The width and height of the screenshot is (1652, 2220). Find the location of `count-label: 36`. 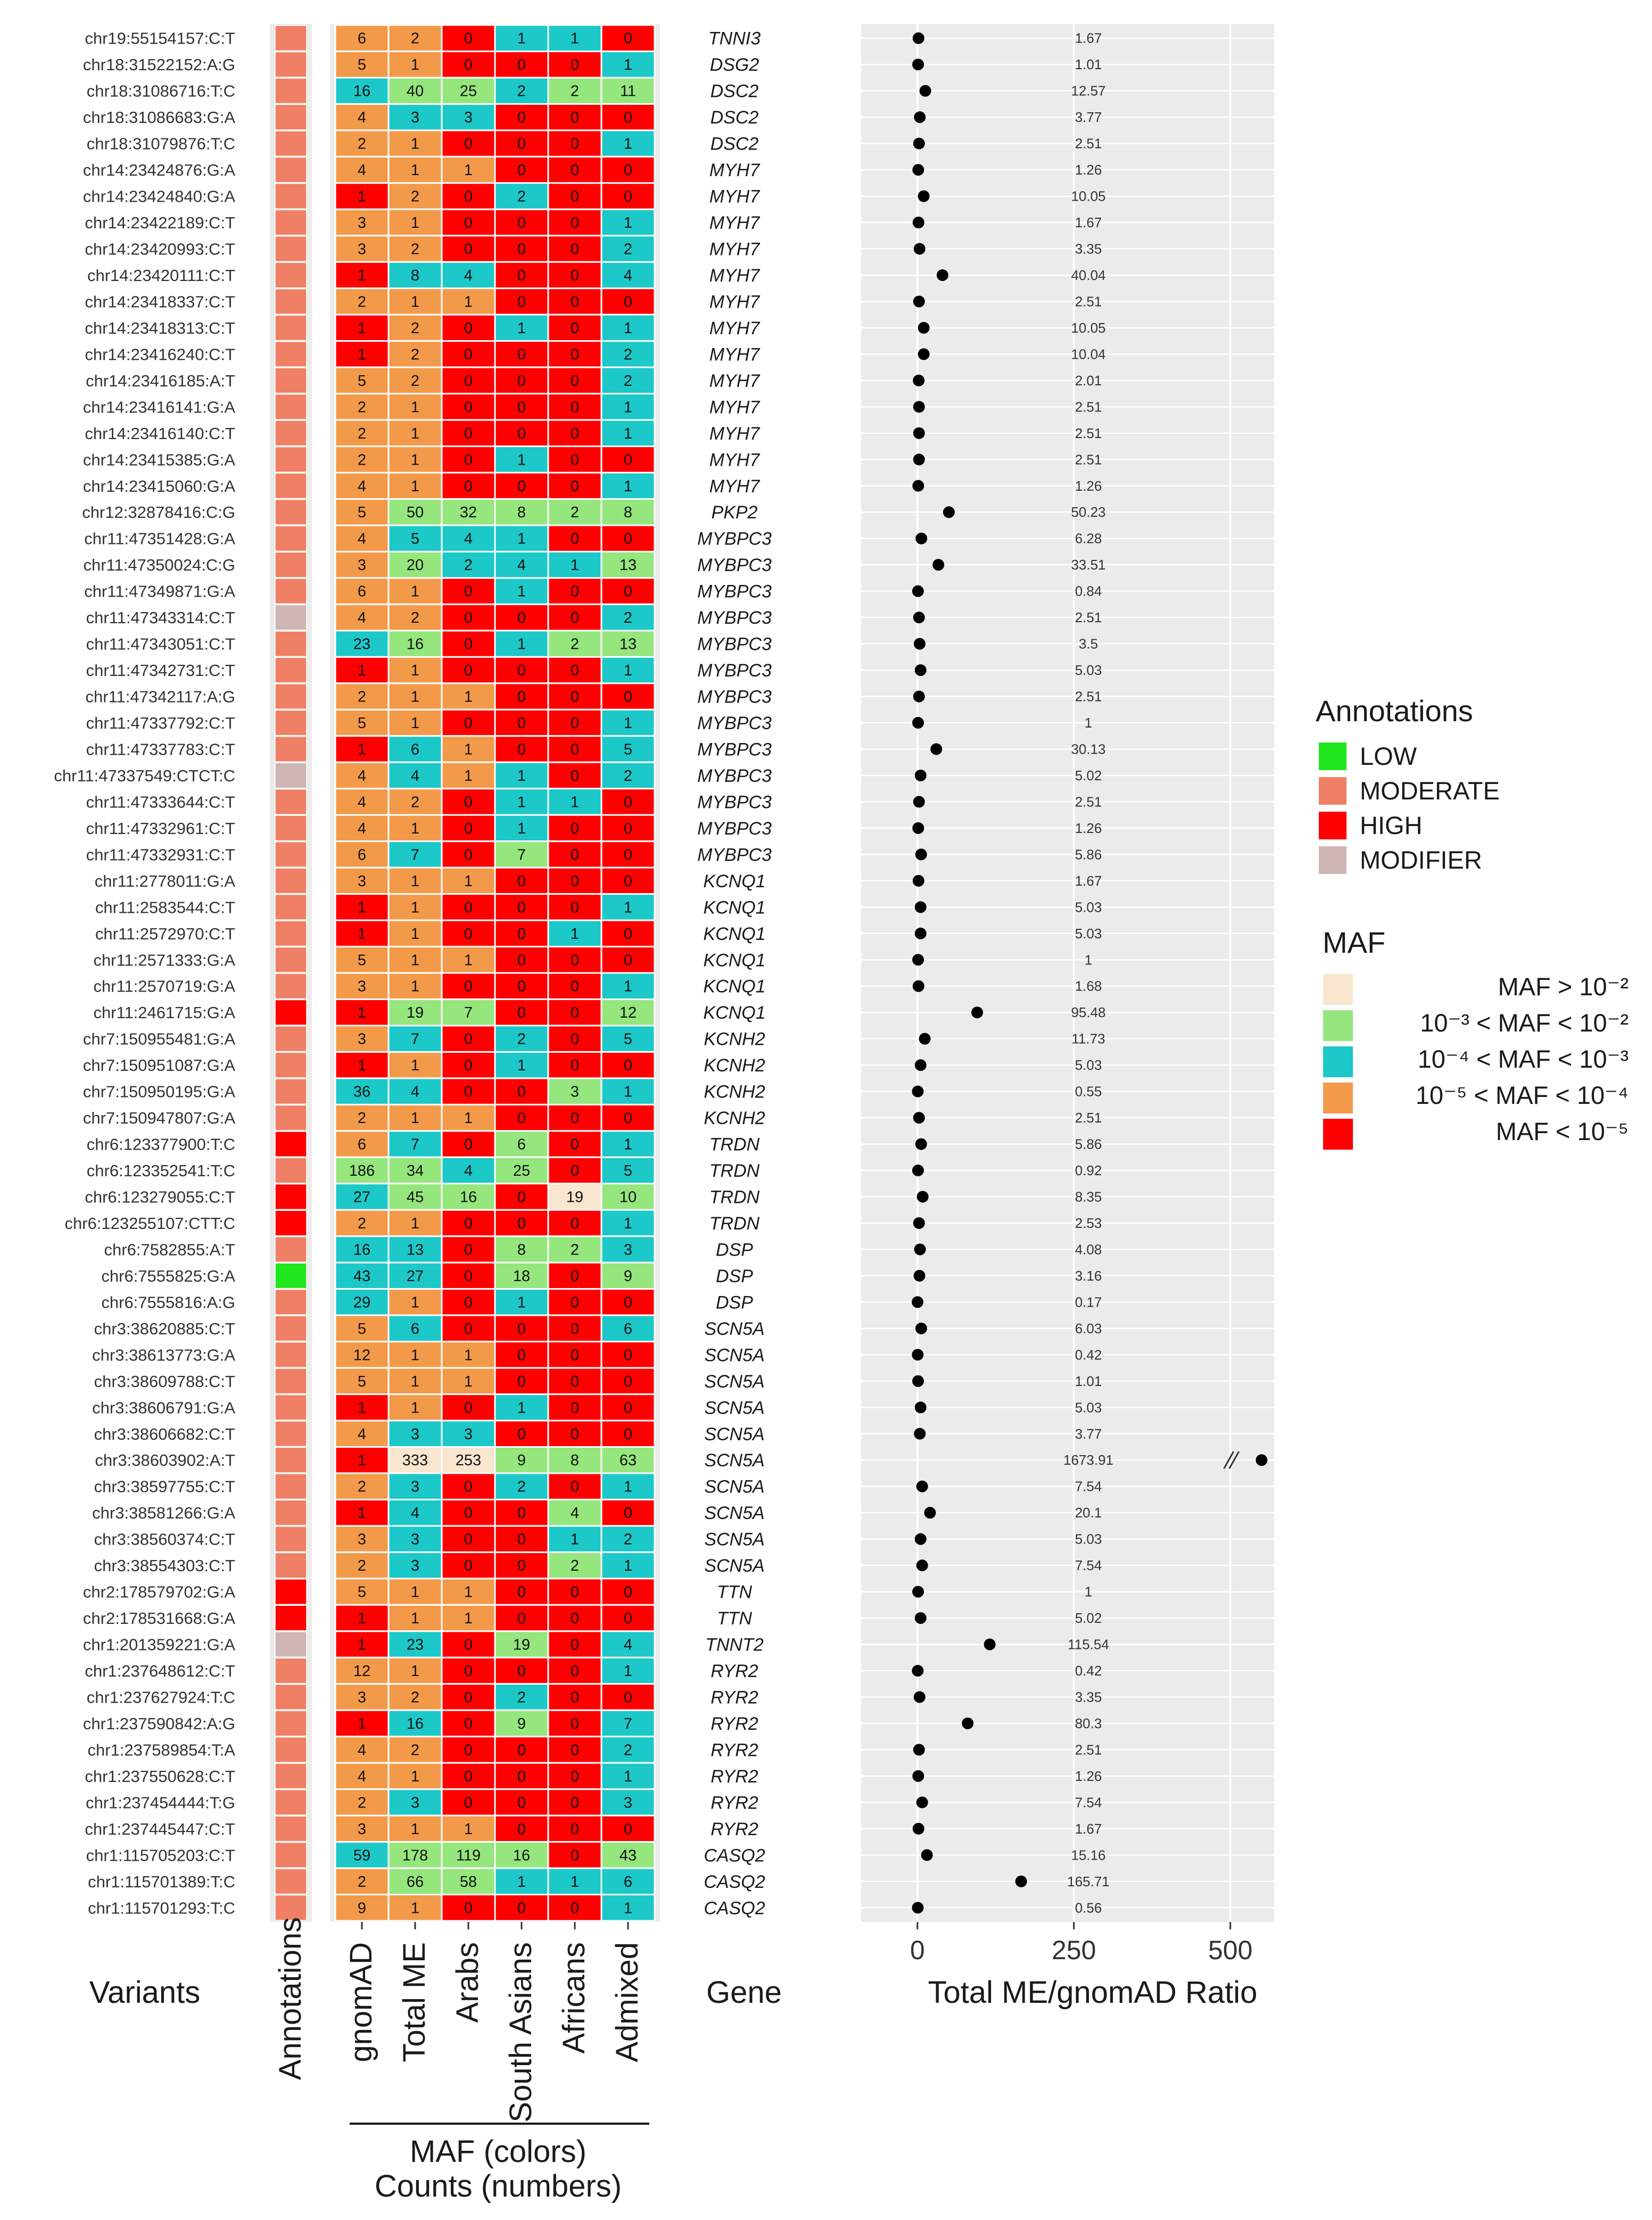

count-label: 36 is located at coordinates (361, 1092).